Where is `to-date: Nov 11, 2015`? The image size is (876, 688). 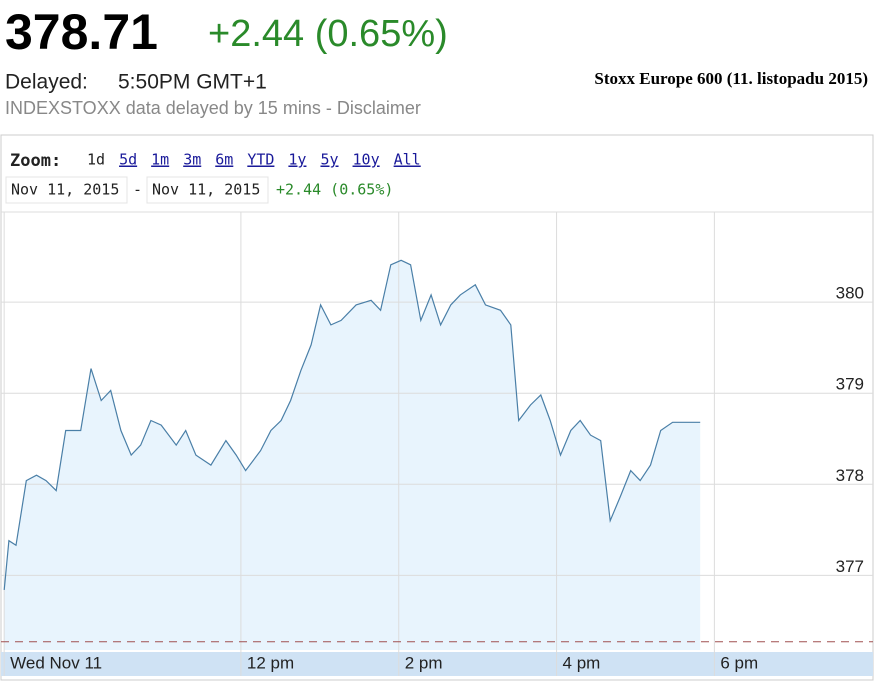 to-date: Nov 11, 2015 is located at coordinates (206, 190).